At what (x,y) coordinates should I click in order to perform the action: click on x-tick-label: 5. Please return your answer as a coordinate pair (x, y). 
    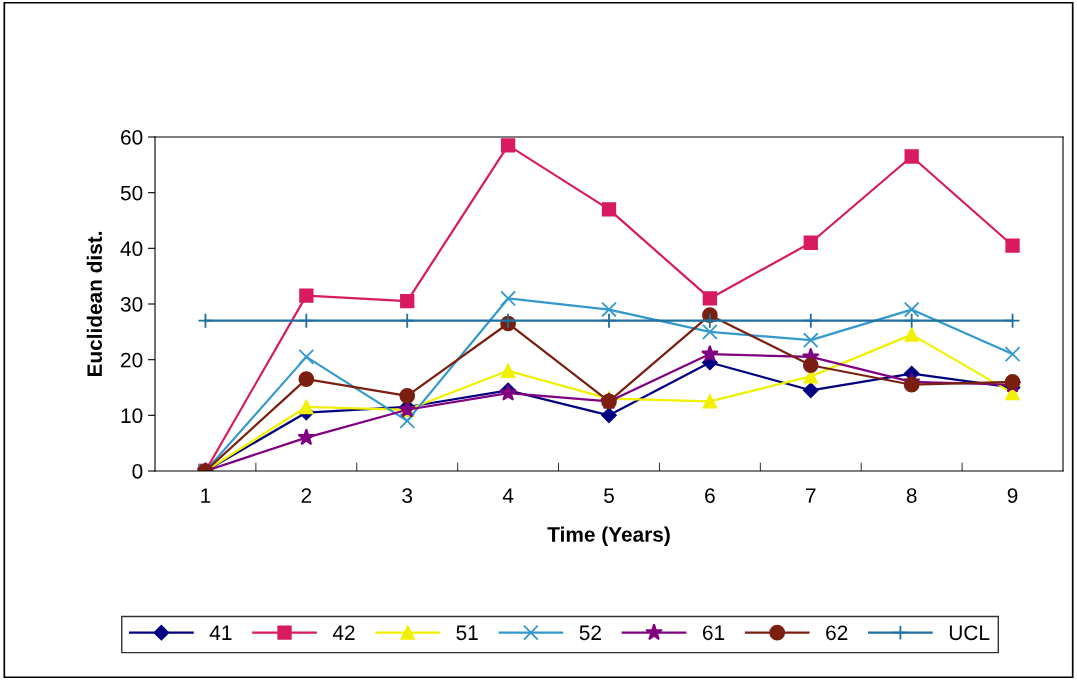
    Looking at the image, I should click on (609, 495).